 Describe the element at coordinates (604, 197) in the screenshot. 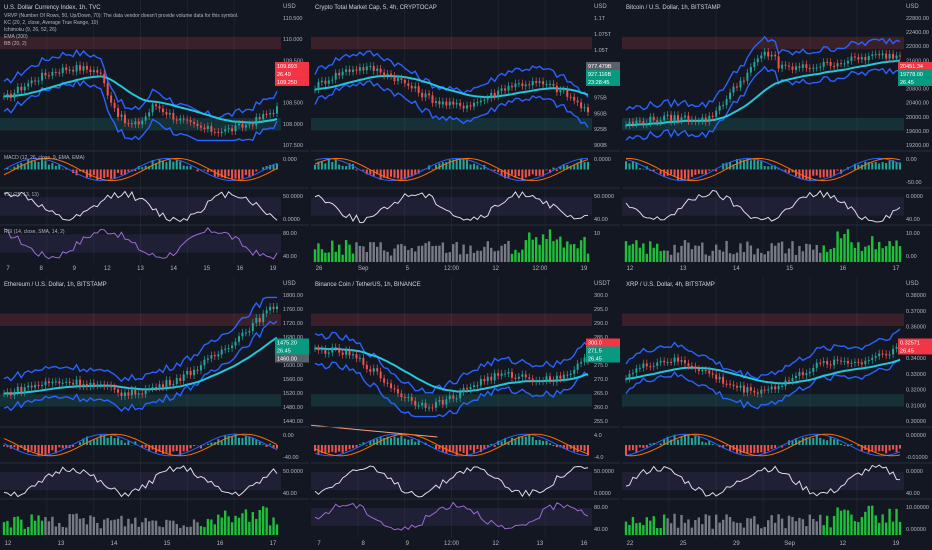

I see `subpane-tick: 50.0000` at that location.